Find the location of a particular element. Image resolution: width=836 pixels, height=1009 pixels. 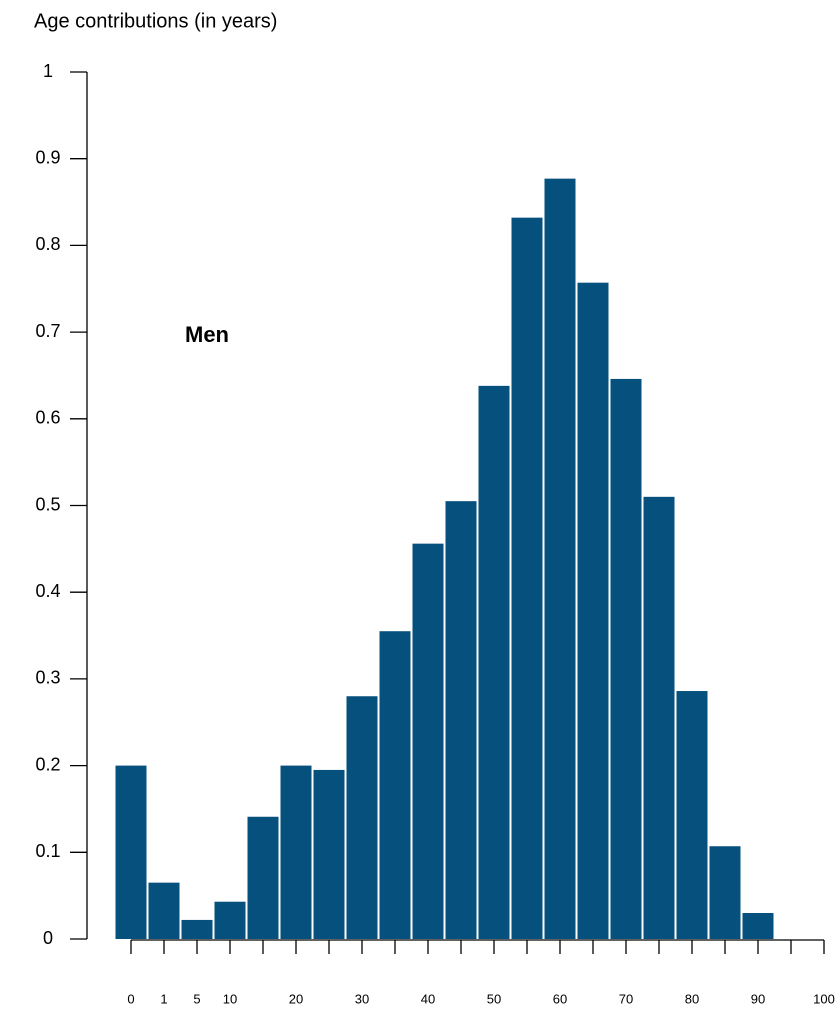

x-tick-label: 90 is located at coordinates (758, 998).